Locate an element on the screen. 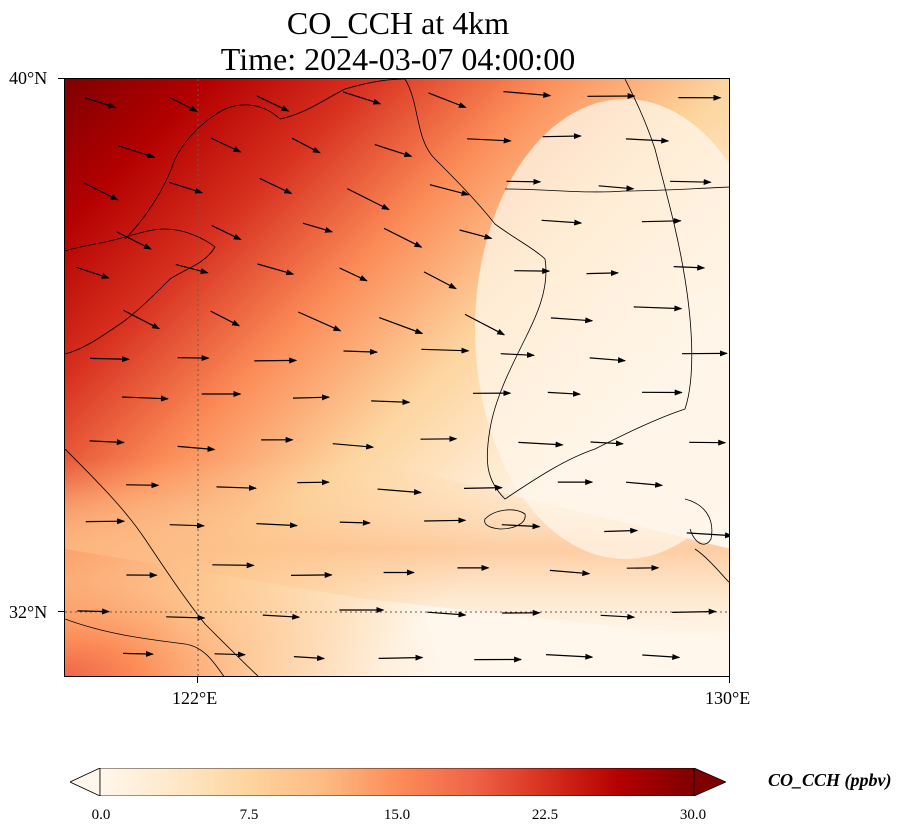 This screenshot has width=921, height=836. shandong-coast is located at coordinates (140, 291).